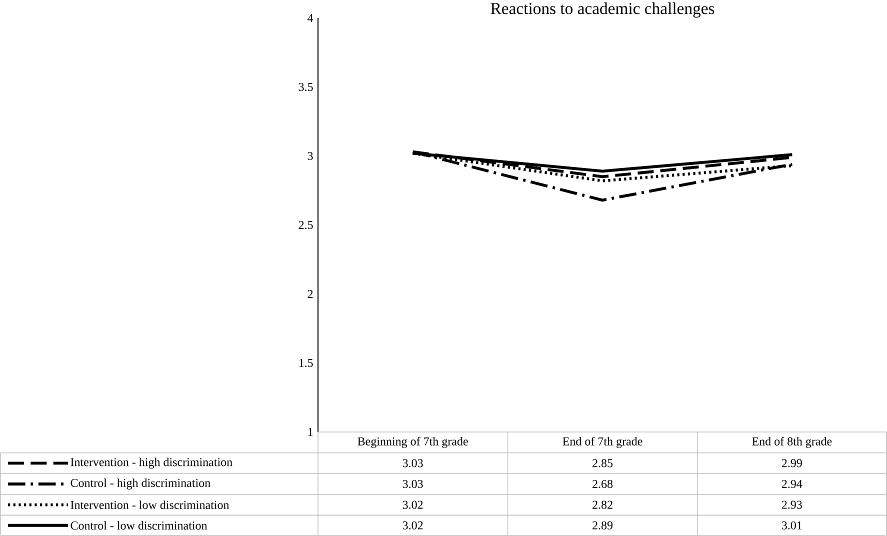 This screenshot has width=887, height=536. Describe the element at coordinates (792, 525) in the screenshot. I see `data-label: 3.01` at that location.